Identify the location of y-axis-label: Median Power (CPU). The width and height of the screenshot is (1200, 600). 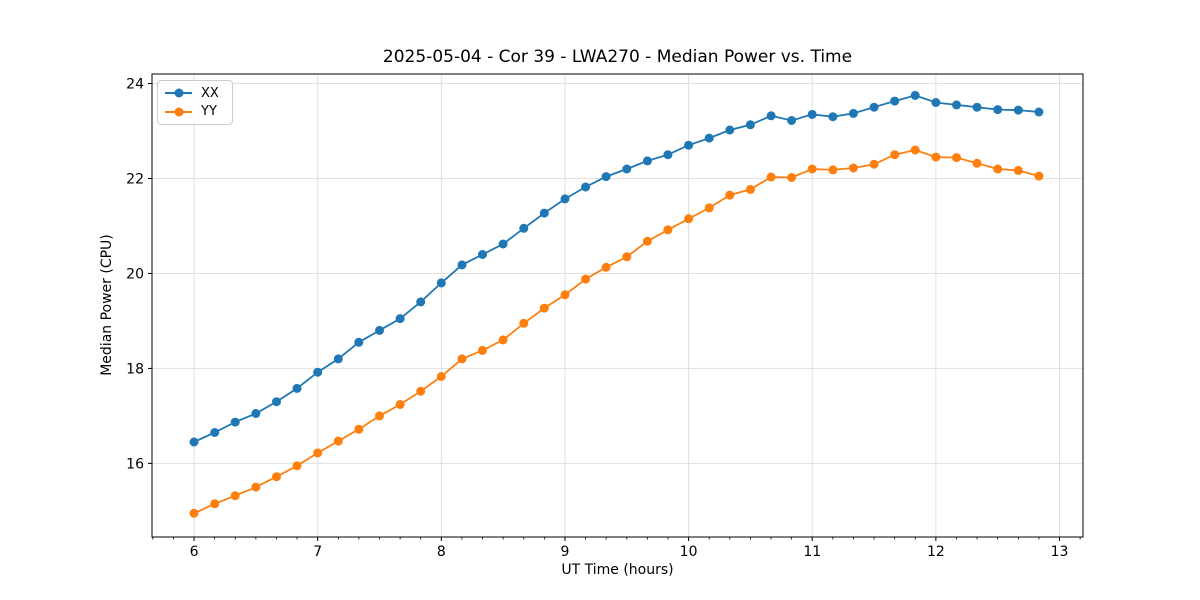
(107, 305).